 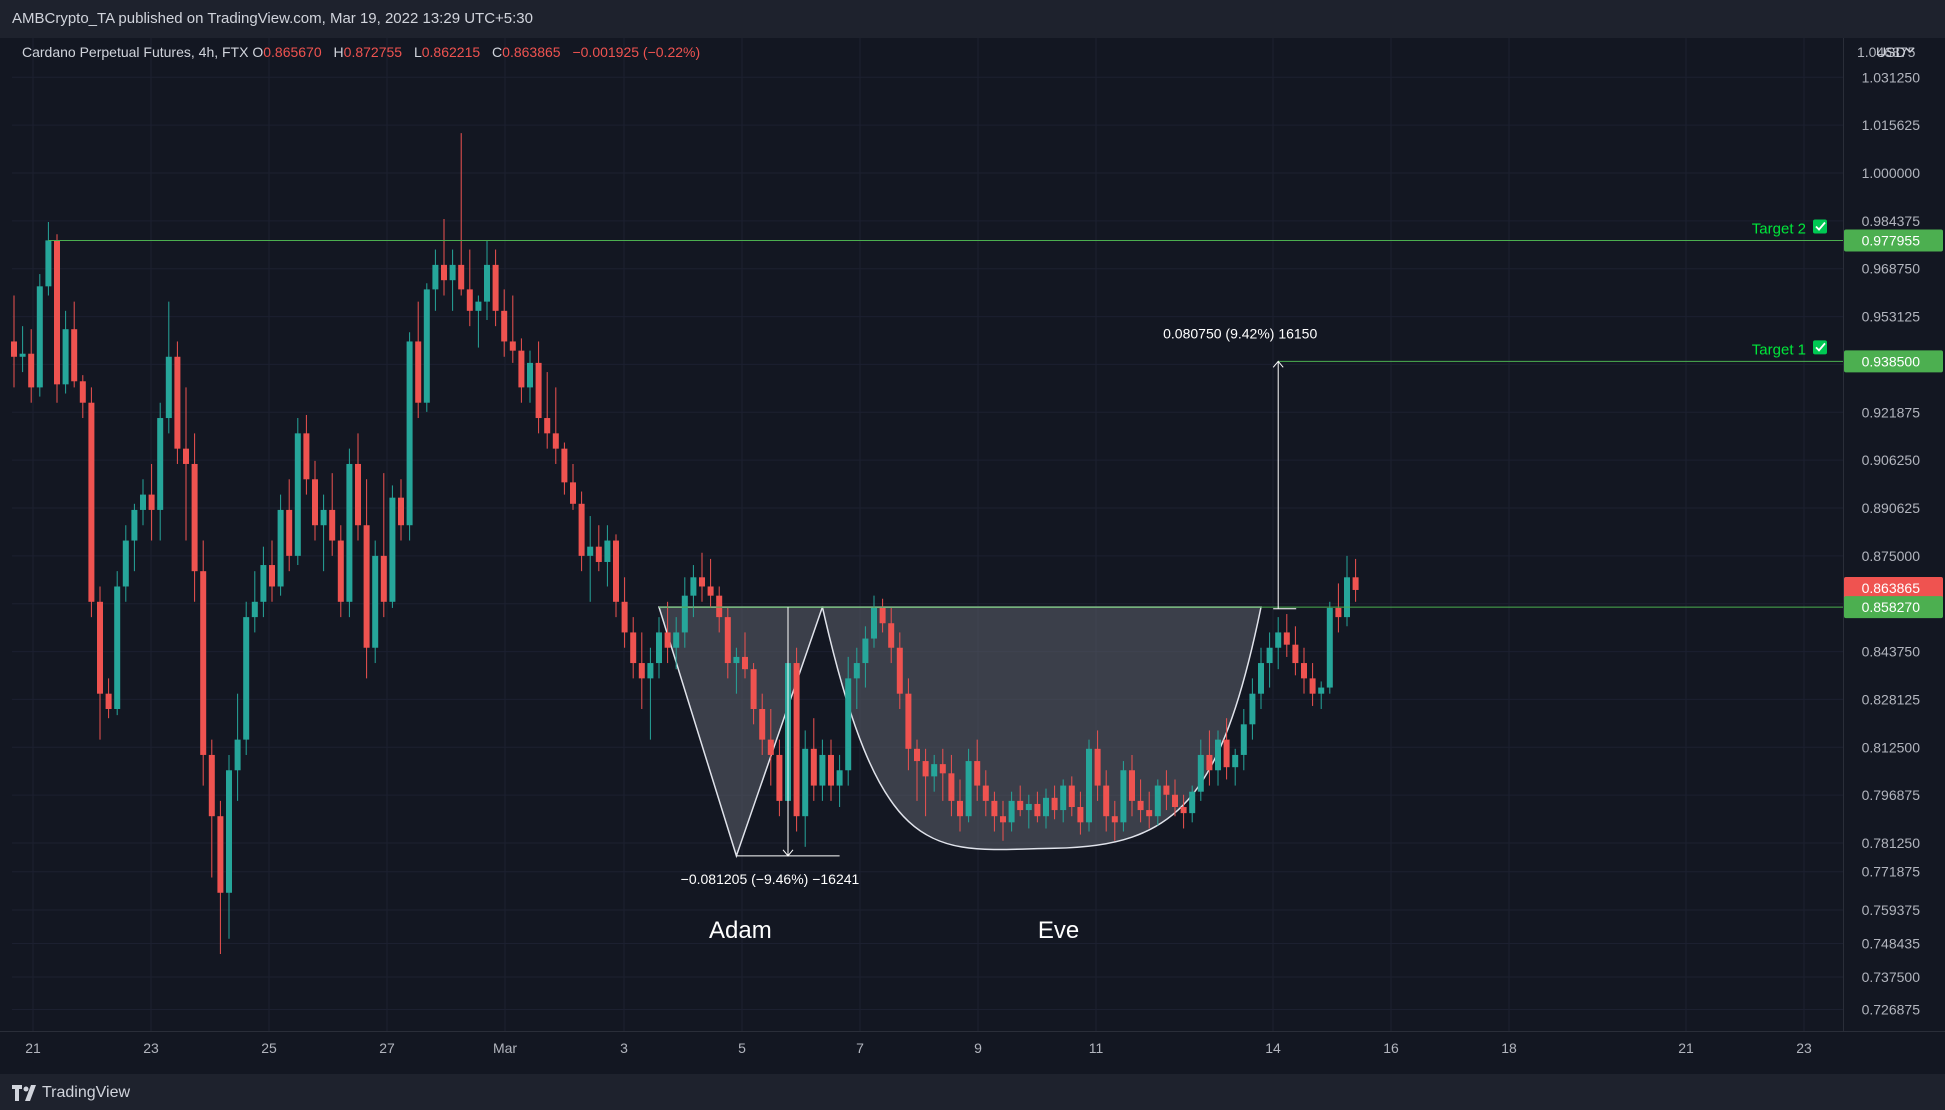 I want to click on eve-pattern-shape, so click(x=1041, y=728).